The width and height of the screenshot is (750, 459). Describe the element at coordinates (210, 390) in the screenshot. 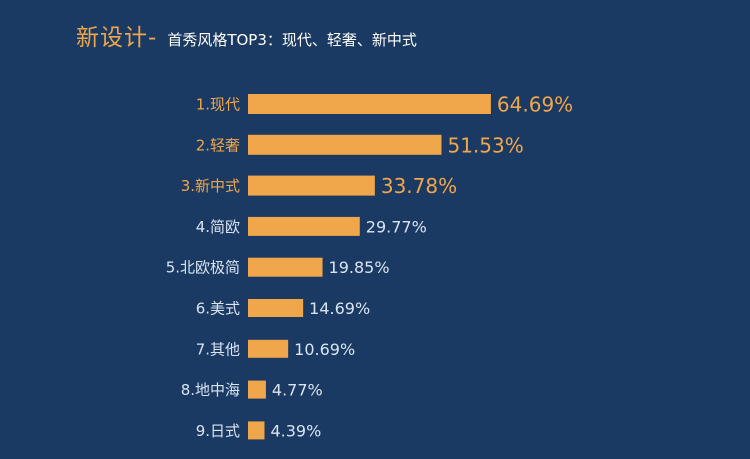

I see `category-label: 8.地中海` at that location.